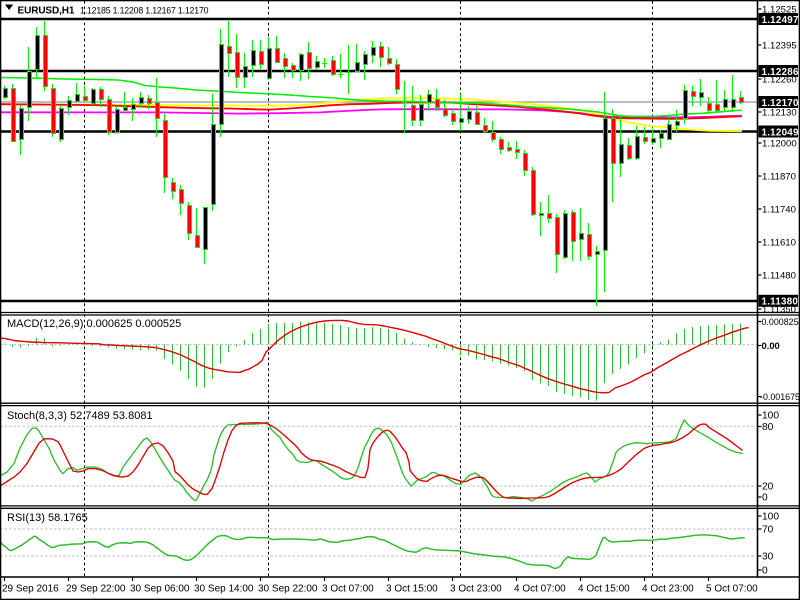 The image size is (800, 600). I want to click on svg-text: 1.12497, so click(780, 20).